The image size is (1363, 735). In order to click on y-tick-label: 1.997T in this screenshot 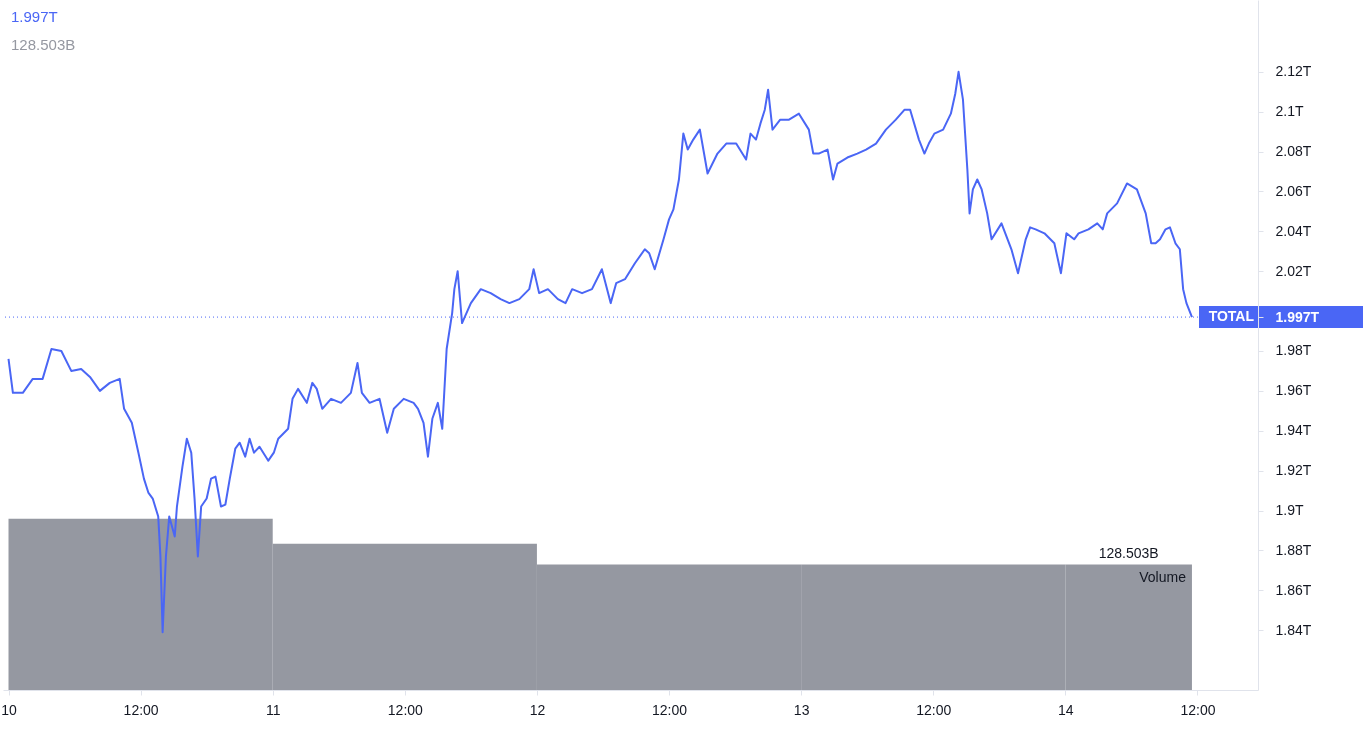, I will do `click(1297, 316)`.